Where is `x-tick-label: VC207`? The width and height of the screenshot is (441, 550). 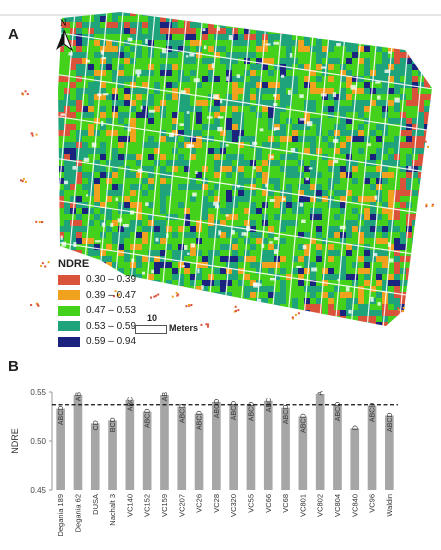 x-tick-label: VC207 is located at coordinates (181, 505).